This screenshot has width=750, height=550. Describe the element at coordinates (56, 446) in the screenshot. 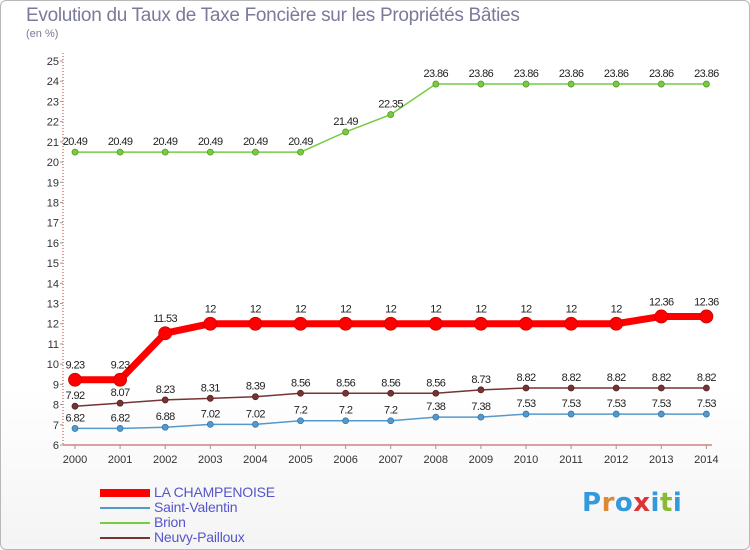

I see `y-tick-label: 6` at that location.